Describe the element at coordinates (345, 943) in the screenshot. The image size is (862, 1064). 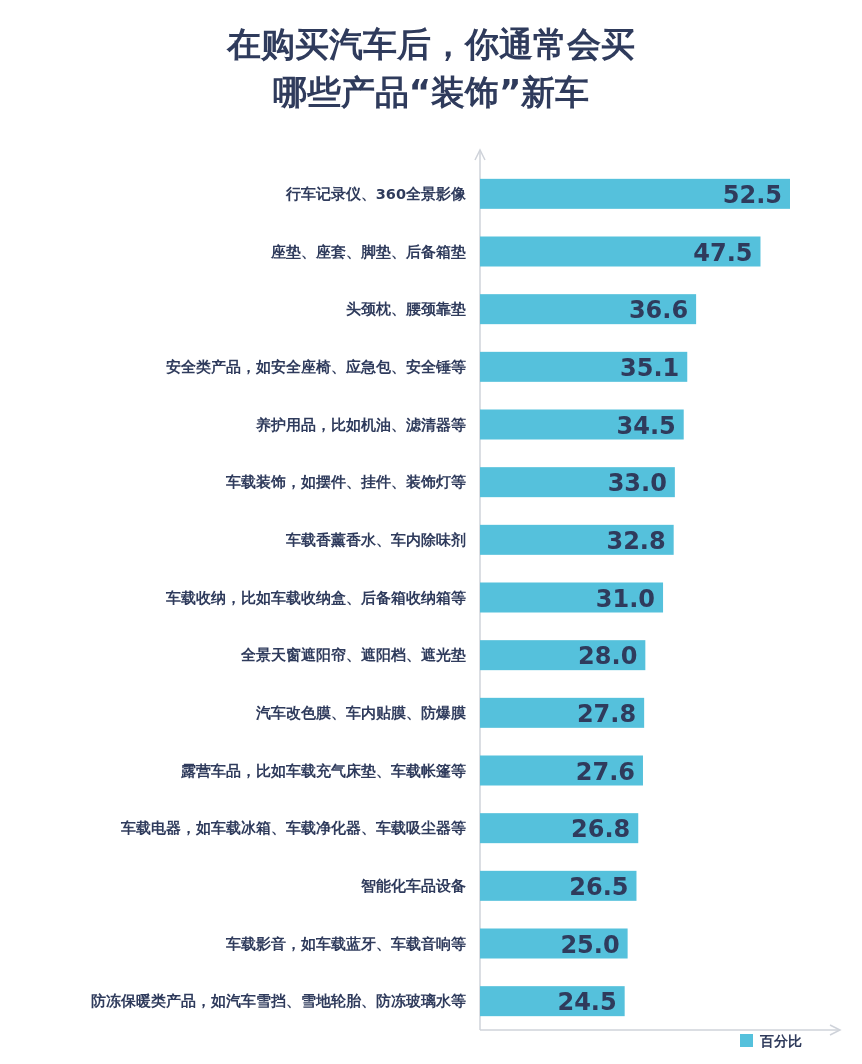
I see `y-tick-label: 车载影音，如车载蓝牙、车载音响等` at that location.